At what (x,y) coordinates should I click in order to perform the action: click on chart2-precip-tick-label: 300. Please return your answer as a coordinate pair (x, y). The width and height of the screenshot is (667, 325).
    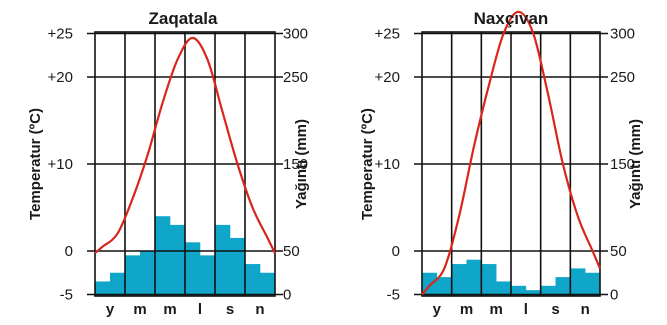
    Looking at the image, I should click on (622, 34).